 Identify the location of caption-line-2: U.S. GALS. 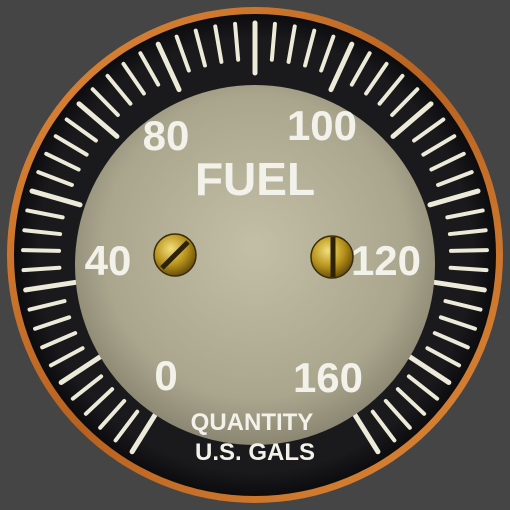
(255, 452).